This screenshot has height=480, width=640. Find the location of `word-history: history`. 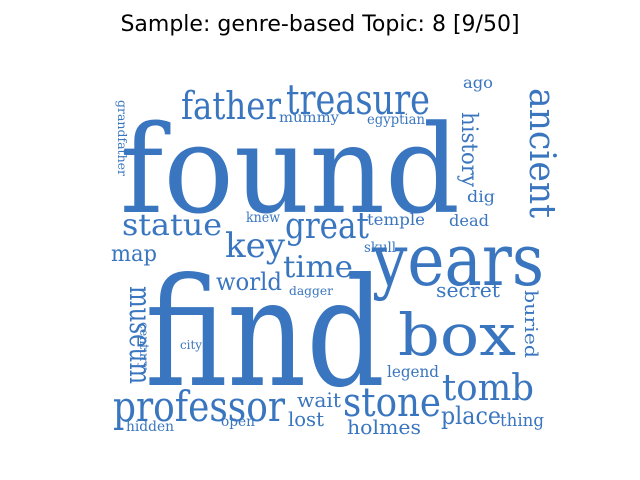

word-history: history is located at coordinates (468, 150).